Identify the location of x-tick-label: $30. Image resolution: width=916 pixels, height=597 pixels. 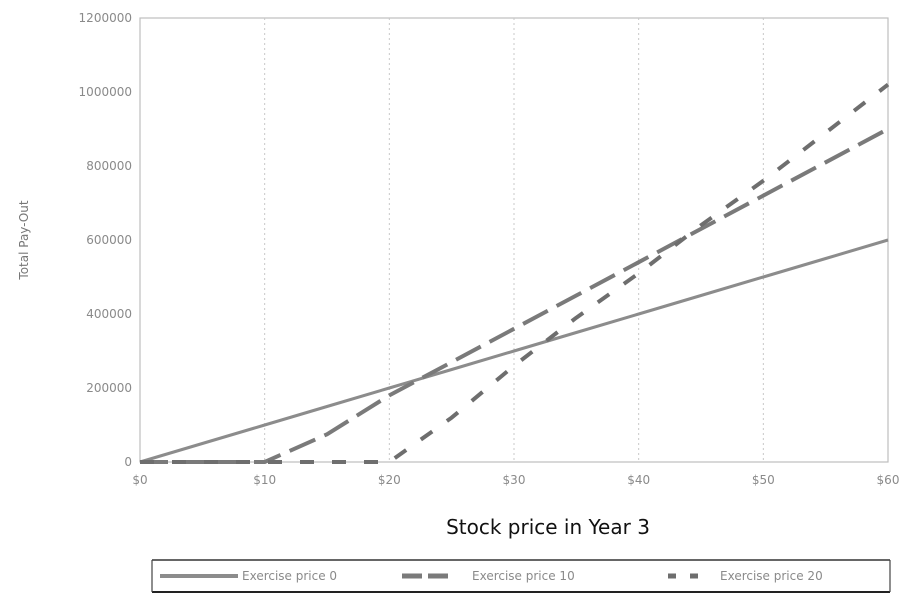
(514, 480).